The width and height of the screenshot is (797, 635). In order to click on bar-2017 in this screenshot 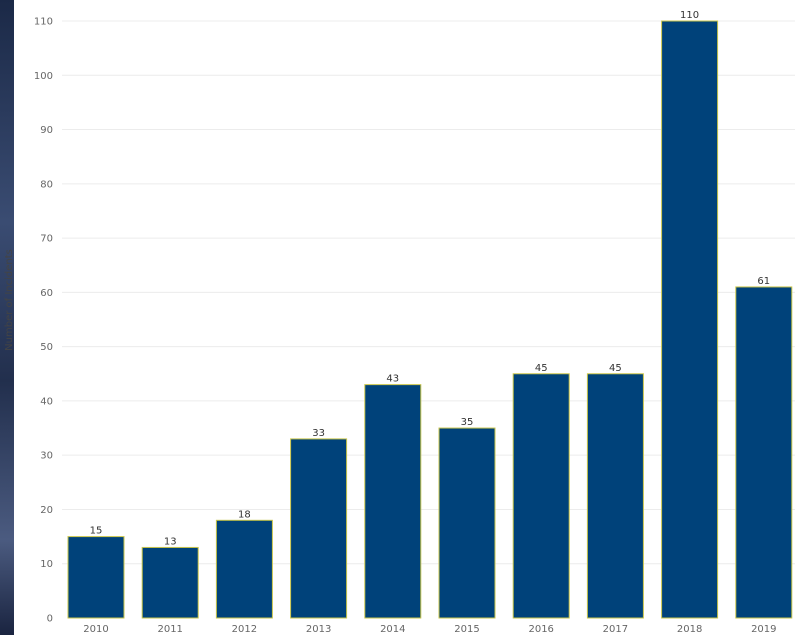, I will do `click(615, 496)`.